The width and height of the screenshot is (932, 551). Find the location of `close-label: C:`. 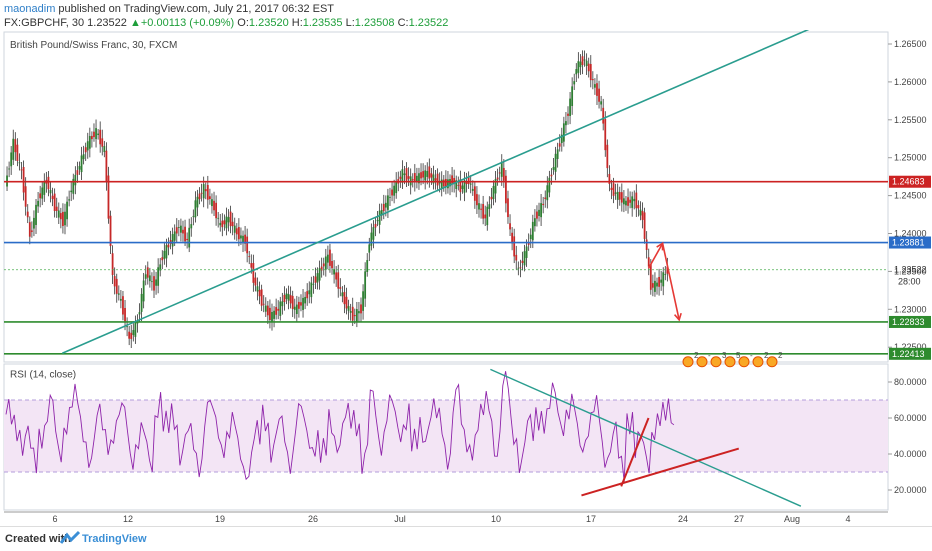

close-label: C: is located at coordinates (403, 23).